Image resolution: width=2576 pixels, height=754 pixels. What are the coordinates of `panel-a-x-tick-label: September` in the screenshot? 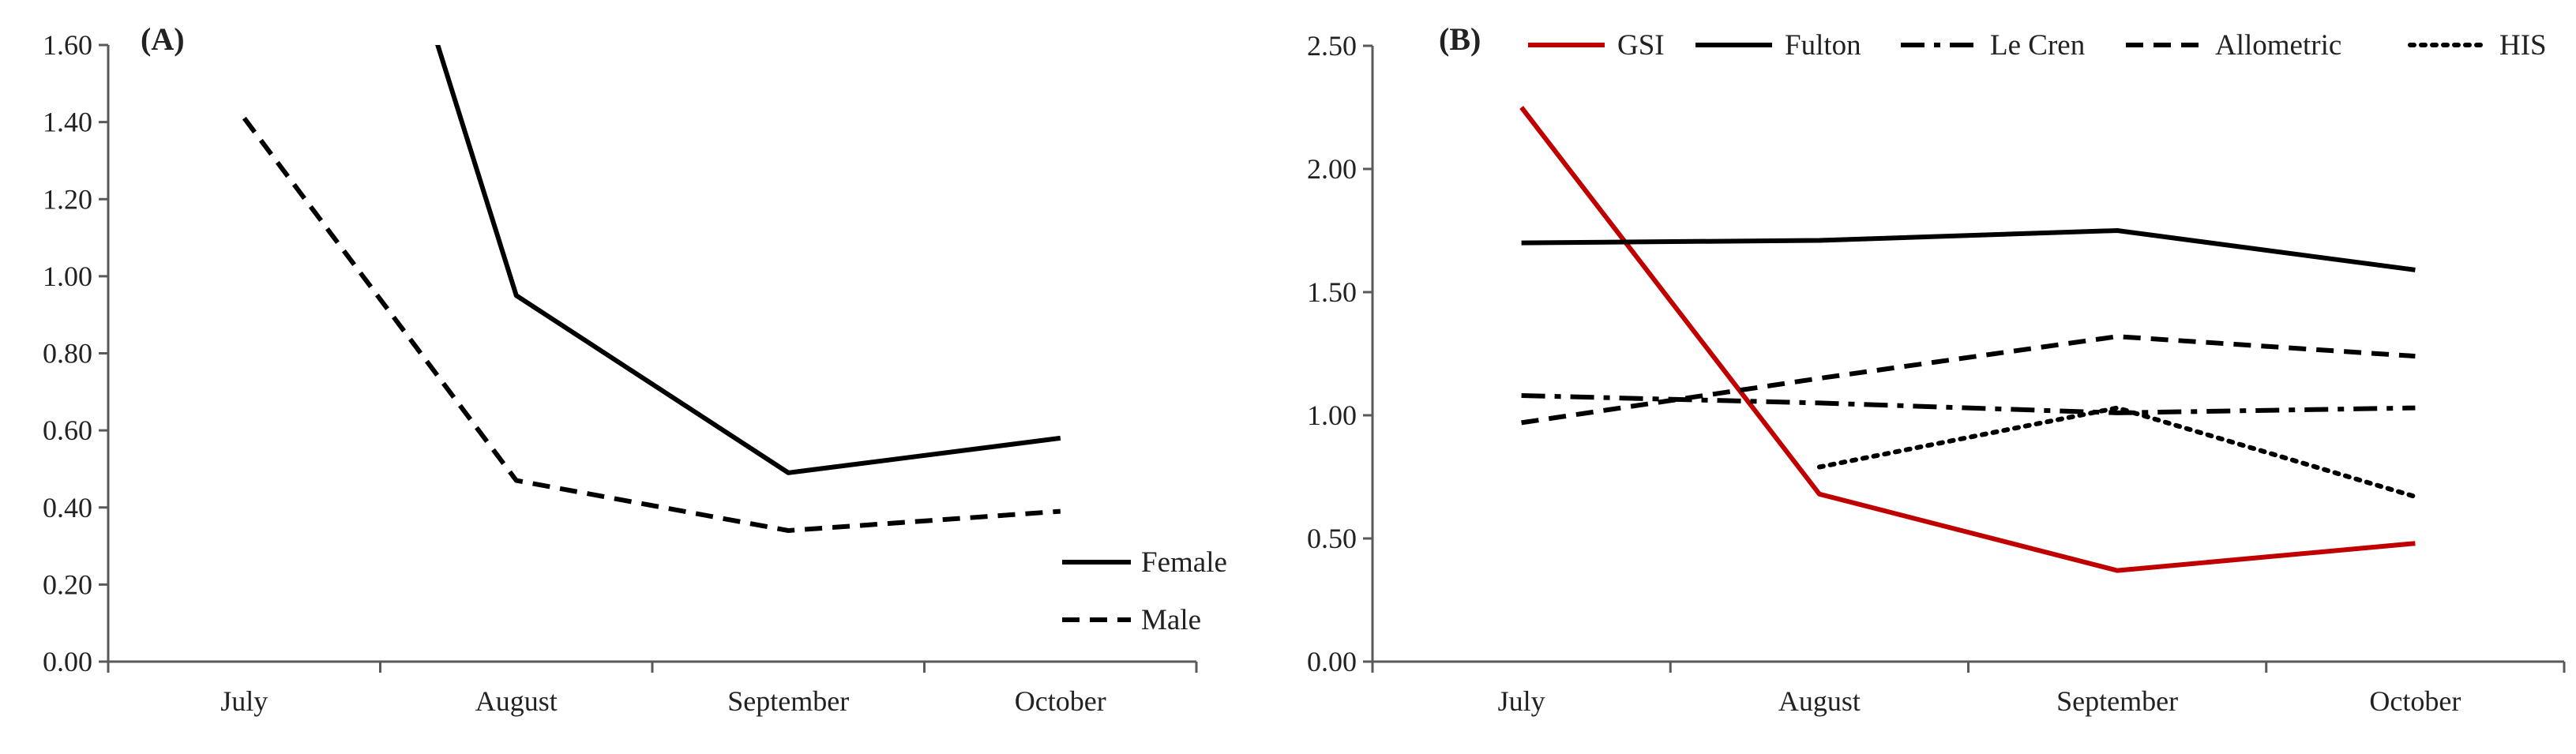 It's located at (788, 701).